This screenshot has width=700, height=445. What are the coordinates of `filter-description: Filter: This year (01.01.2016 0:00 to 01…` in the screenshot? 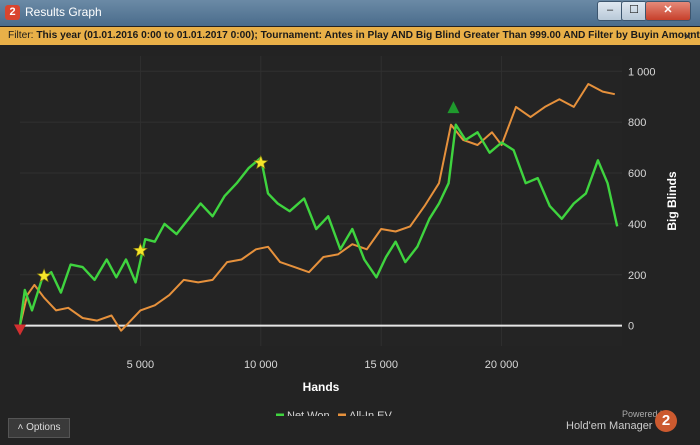 It's located at (354, 35).